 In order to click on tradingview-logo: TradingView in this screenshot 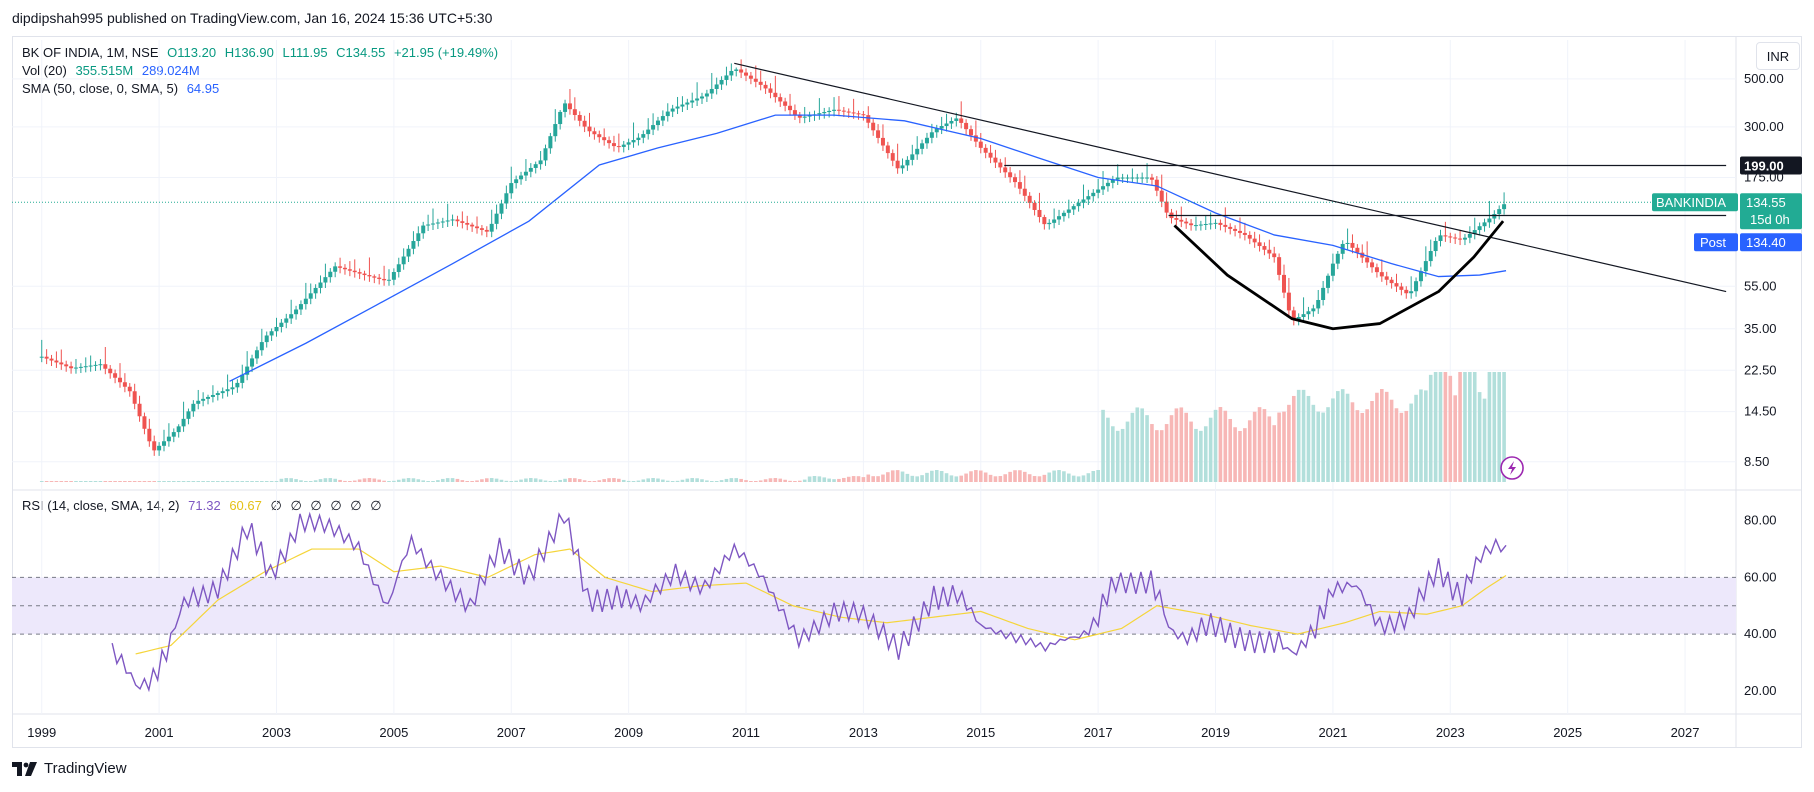, I will do `click(69, 768)`.